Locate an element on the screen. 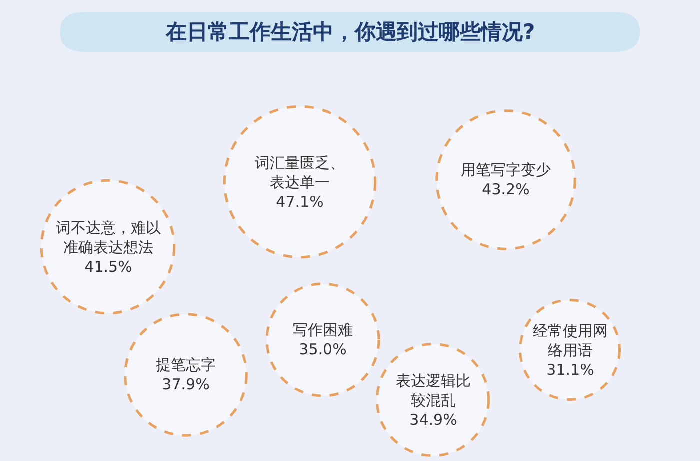 The width and height of the screenshot is (700, 461). category-label: 经常使用网络用语 is located at coordinates (570, 341).